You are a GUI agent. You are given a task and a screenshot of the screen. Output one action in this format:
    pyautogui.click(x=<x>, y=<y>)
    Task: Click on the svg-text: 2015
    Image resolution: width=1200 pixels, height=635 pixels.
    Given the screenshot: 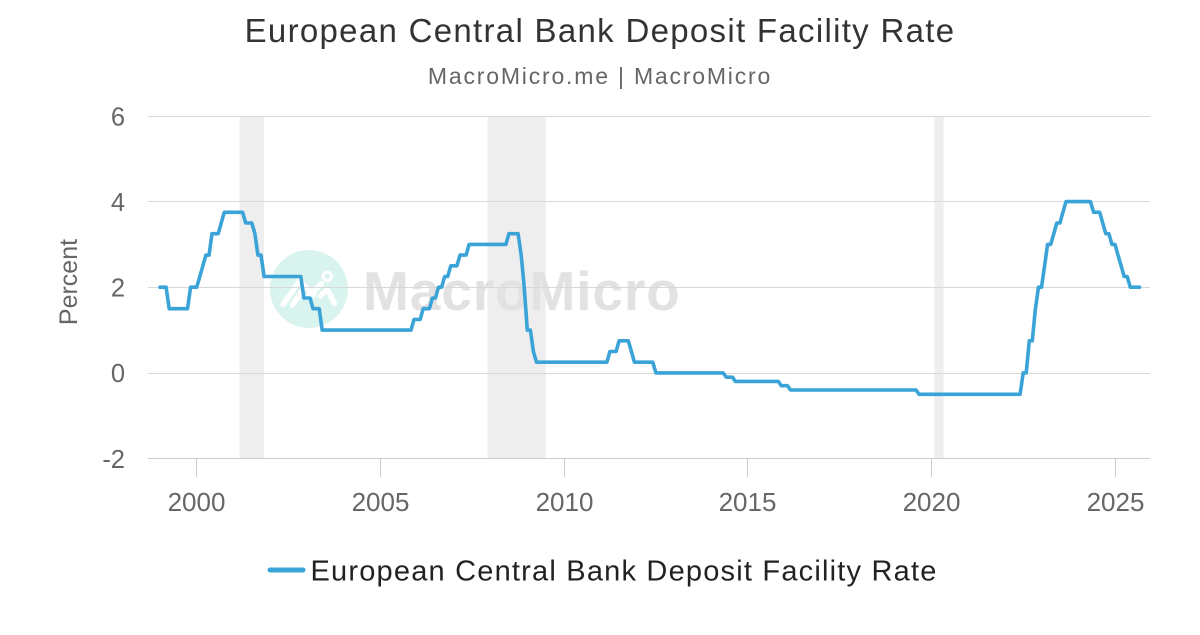 What is the action you would take?
    pyautogui.click(x=748, y=502)
    